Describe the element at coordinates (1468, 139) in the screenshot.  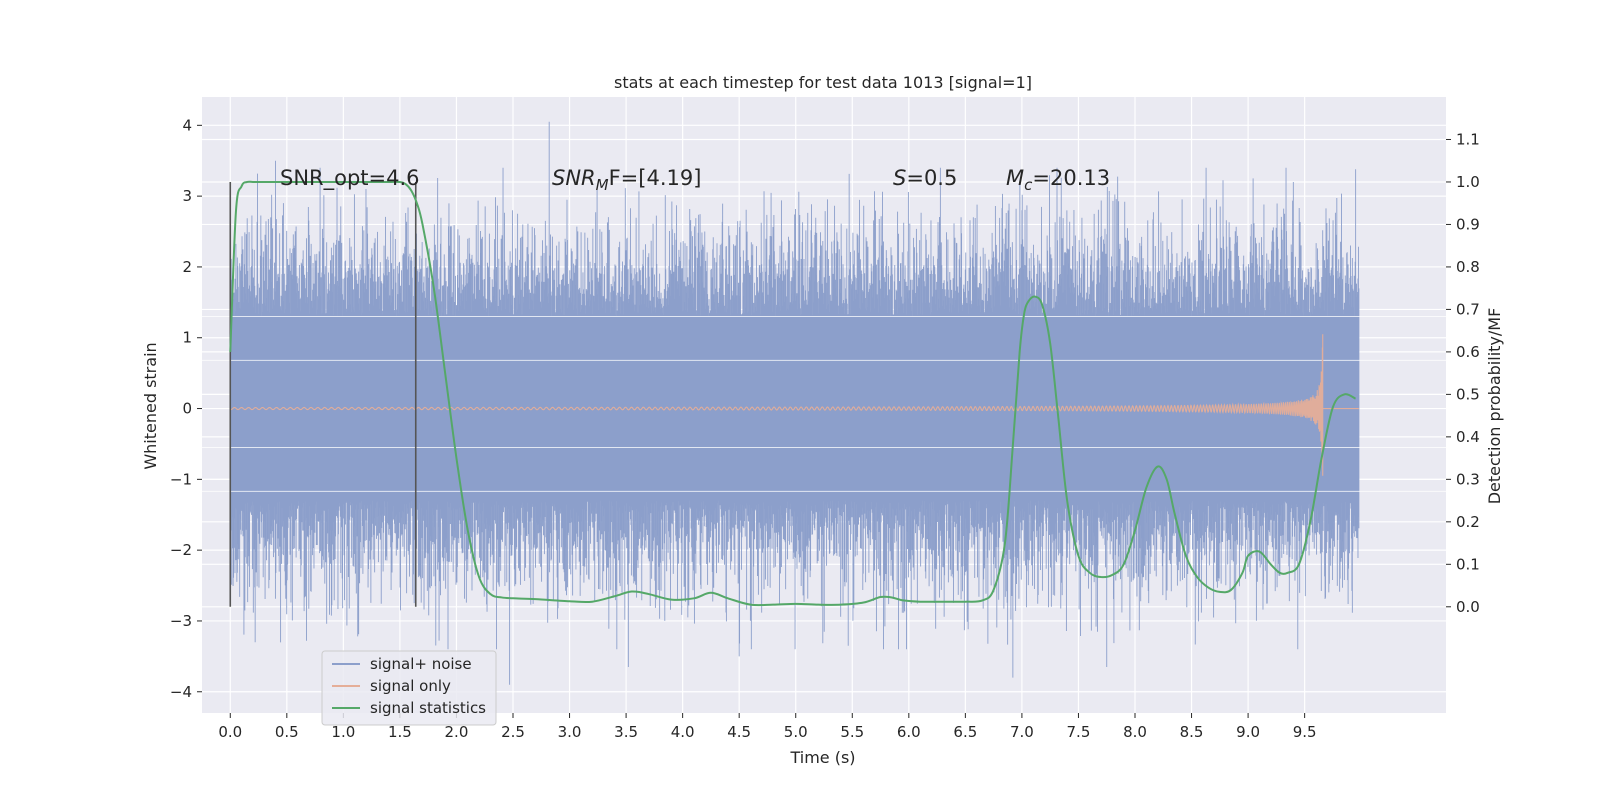
I see `y-right-tick-label-0: 1.1` at that location.